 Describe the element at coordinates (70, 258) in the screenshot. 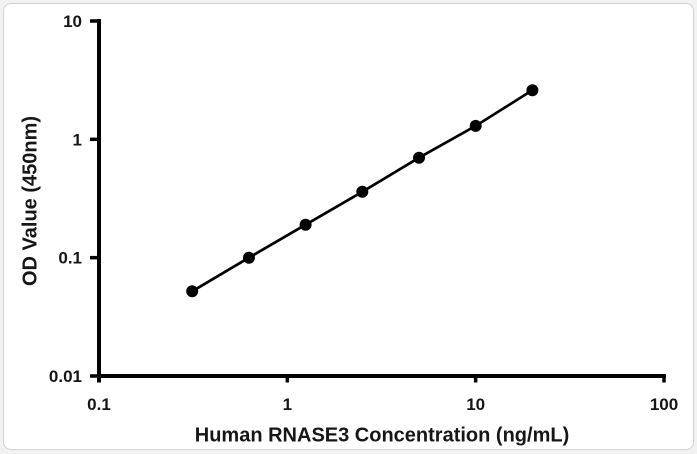

I see `y-tick-label: 0.1` at that location.